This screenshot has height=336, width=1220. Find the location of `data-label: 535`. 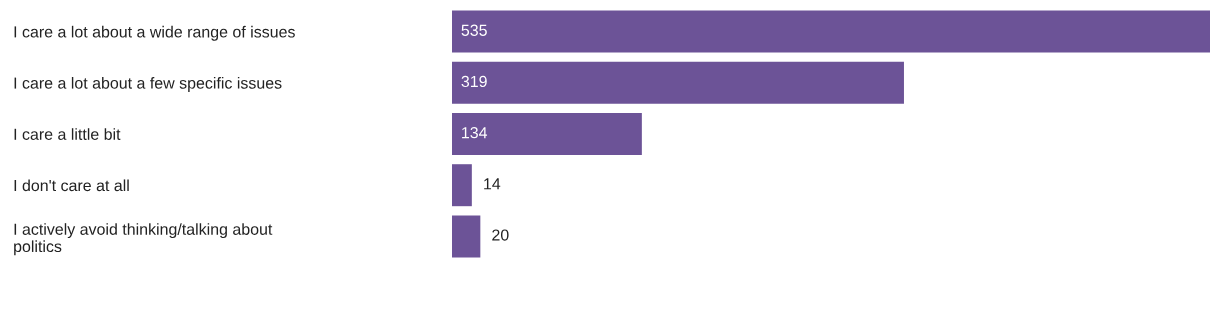

data-label: 535 is located at coordinates (474, 30).